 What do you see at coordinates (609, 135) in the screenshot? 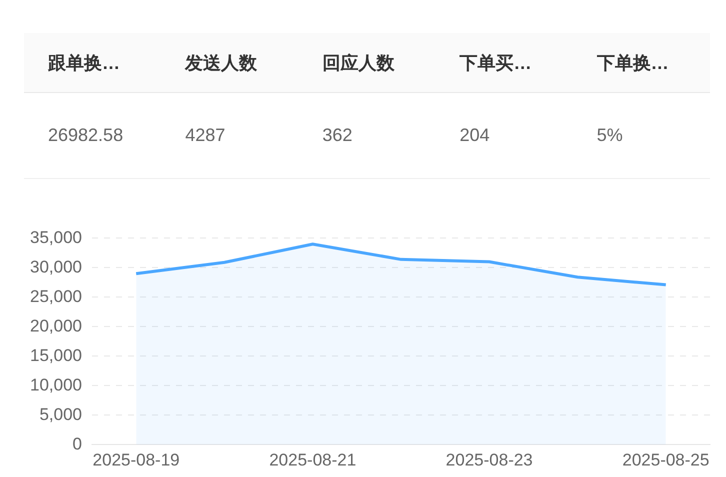
I see `text: 5%` at bounding box center [609, 135].